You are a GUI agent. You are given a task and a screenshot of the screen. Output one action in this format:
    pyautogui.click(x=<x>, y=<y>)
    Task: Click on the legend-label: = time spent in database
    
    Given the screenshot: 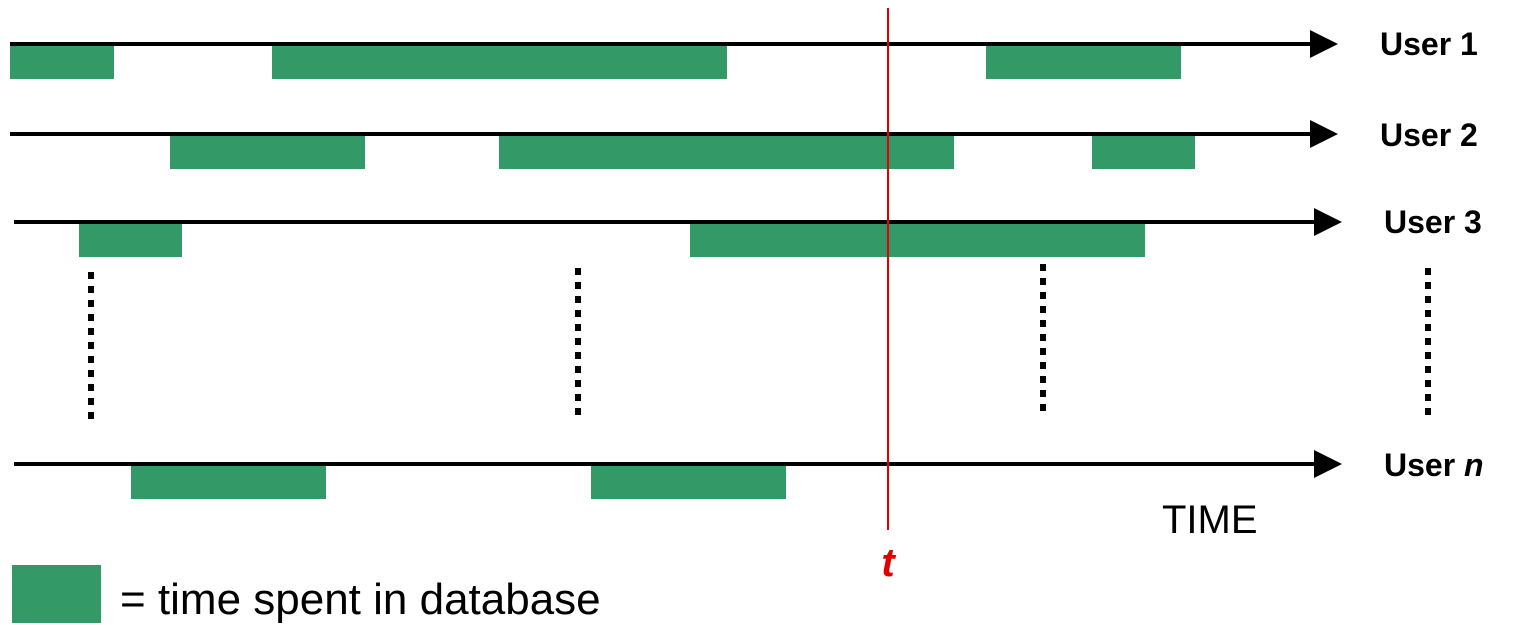 What is the action you would take?
    pyautogui.click(x=360, y=599)
    